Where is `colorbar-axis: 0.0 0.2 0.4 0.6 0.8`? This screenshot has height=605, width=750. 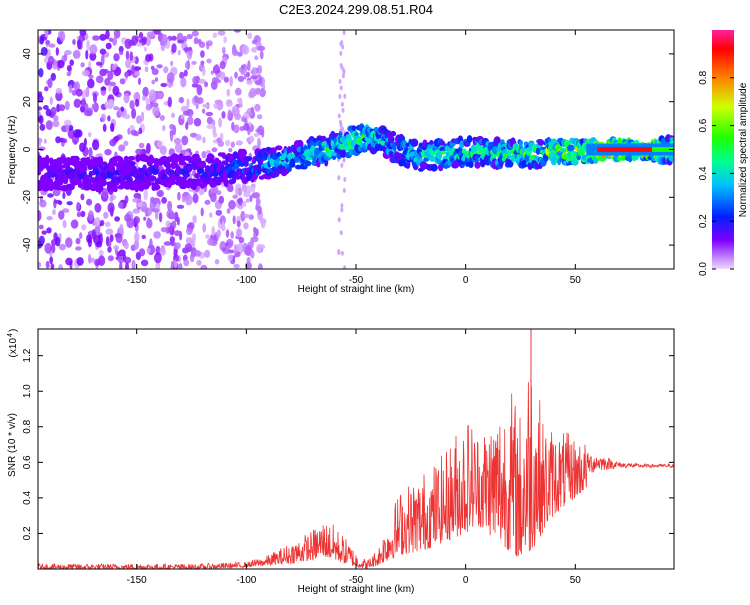
colorbar-axis: 0.0 0.2 0.4 0.6 0.8 is located at coordinates (716, 173).